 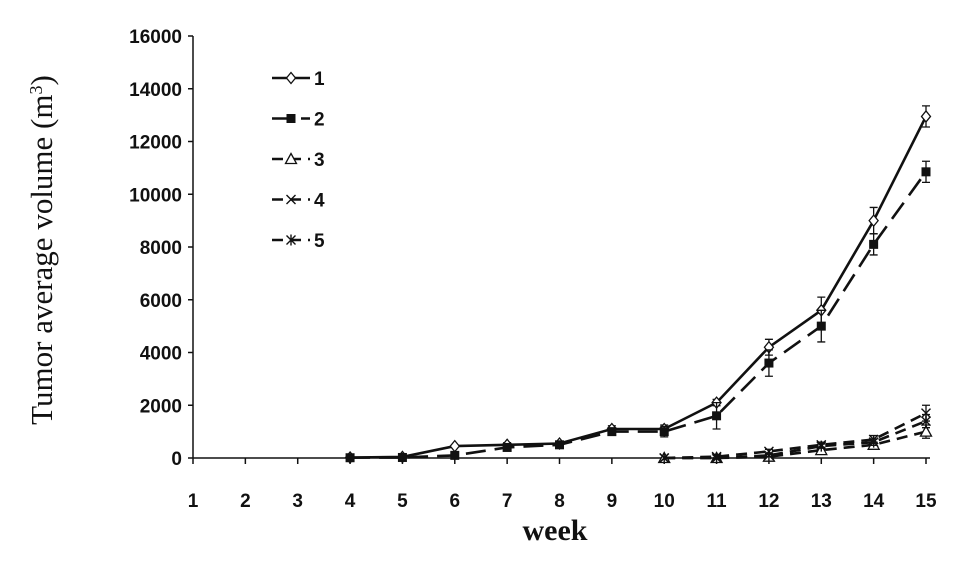 I want to click on legend: 1 2 3 4 5, so click(x=298, y=160).